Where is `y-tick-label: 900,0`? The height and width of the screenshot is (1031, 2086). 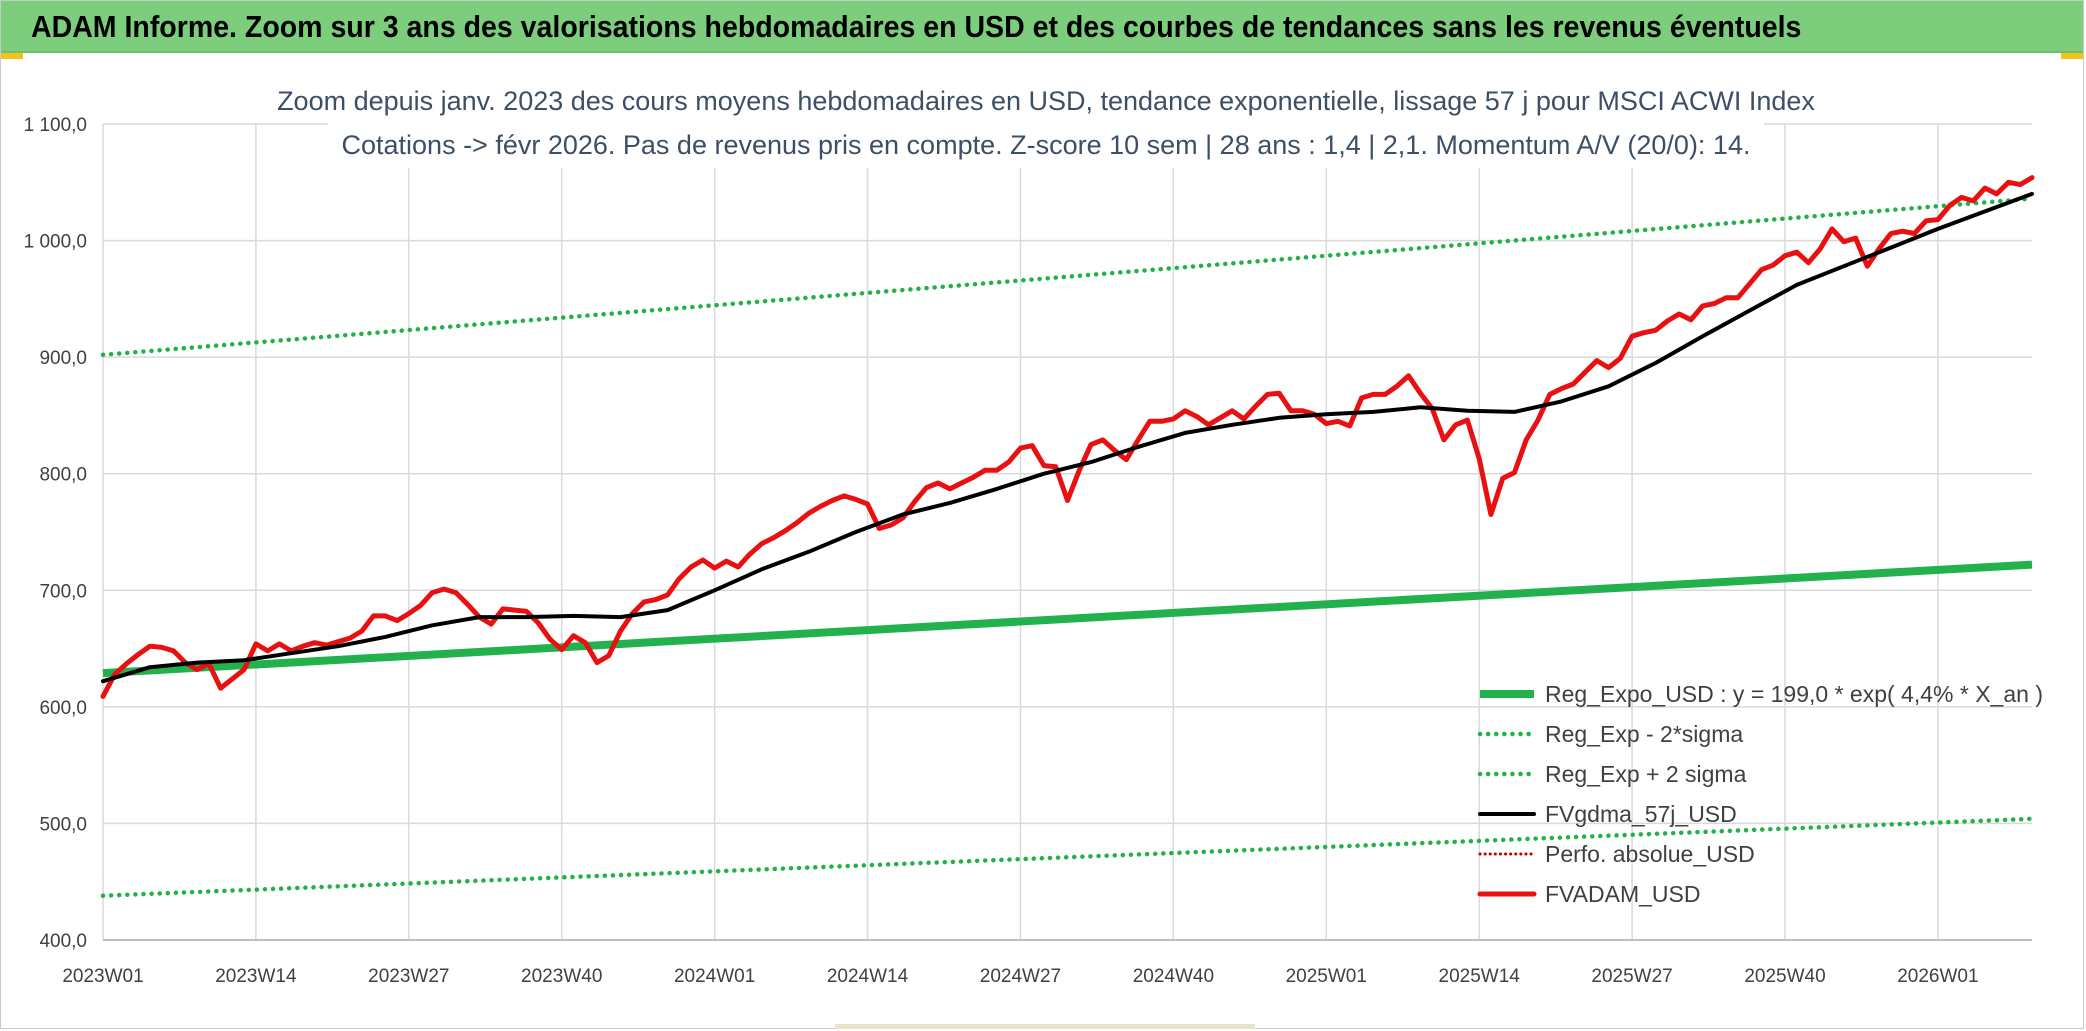 y-tick-label: 900,0 is located at coordinates (63, 358).